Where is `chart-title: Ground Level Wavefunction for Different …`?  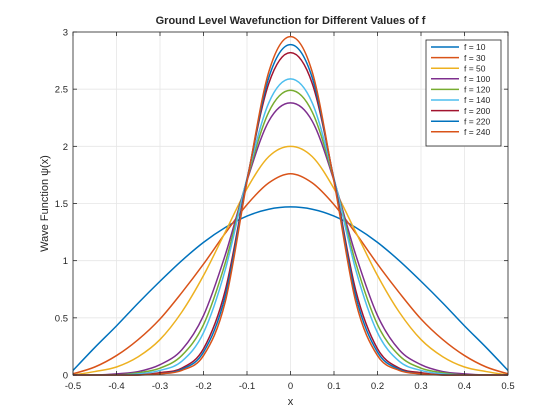 chart-title: Ground Level Wavefunction for Different … is located at coordinates (291, 21).